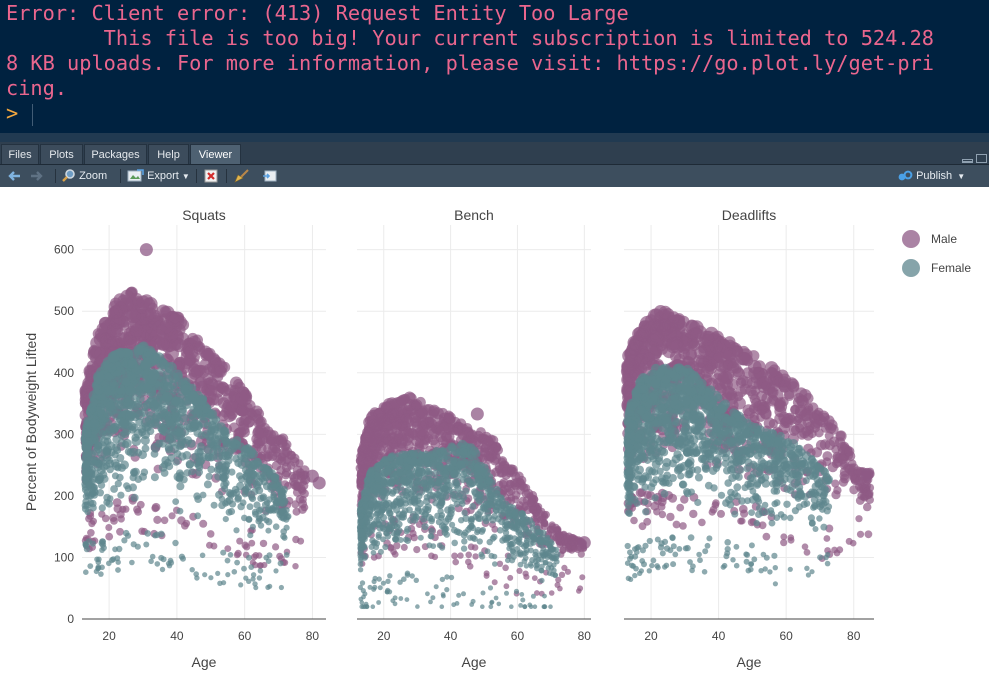  I want to click on pane-splitter, so click(494, 137).